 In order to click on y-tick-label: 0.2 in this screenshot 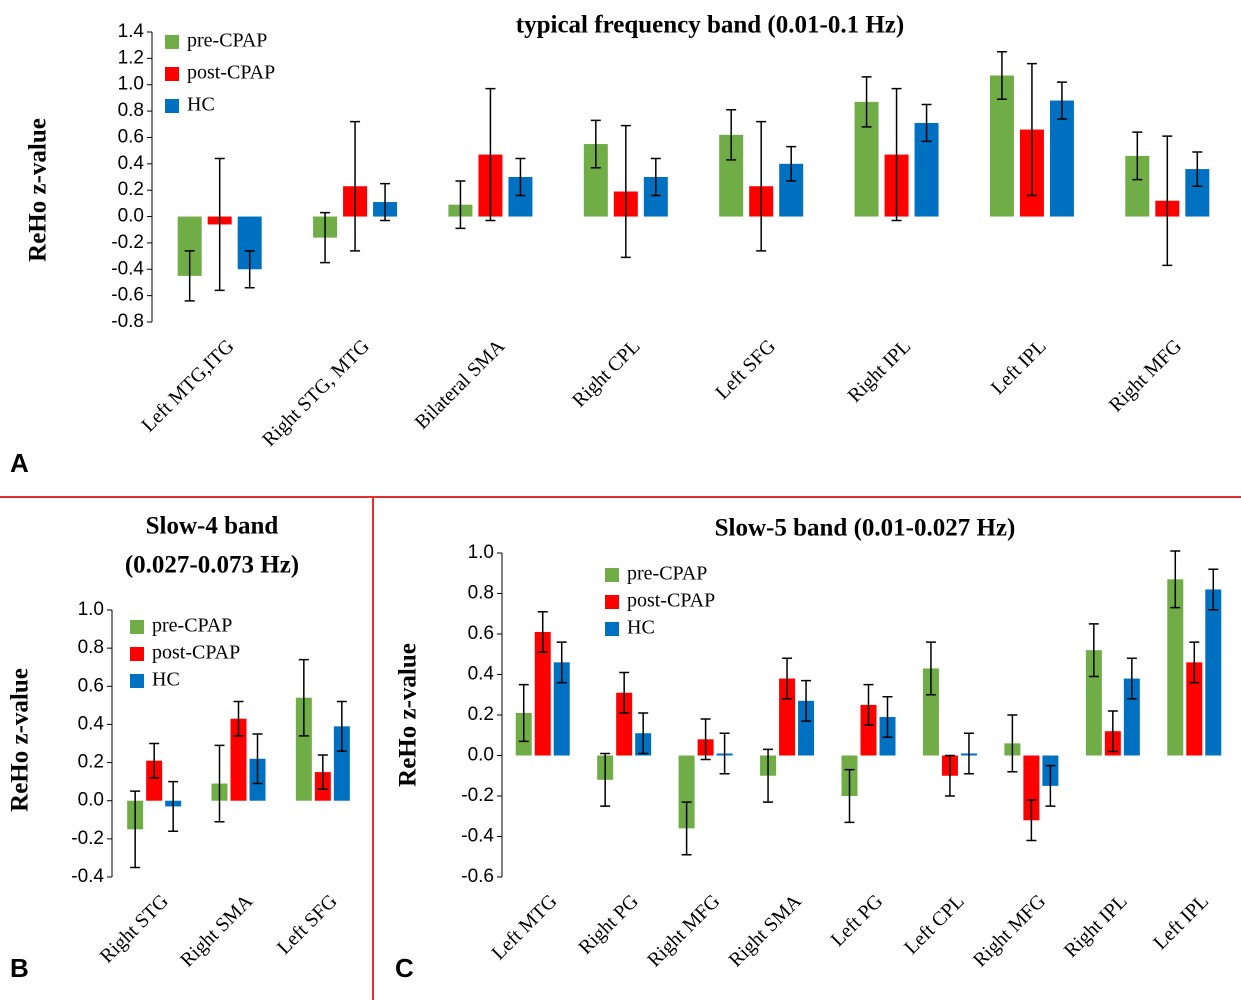, I will do `click(91, 762)`.